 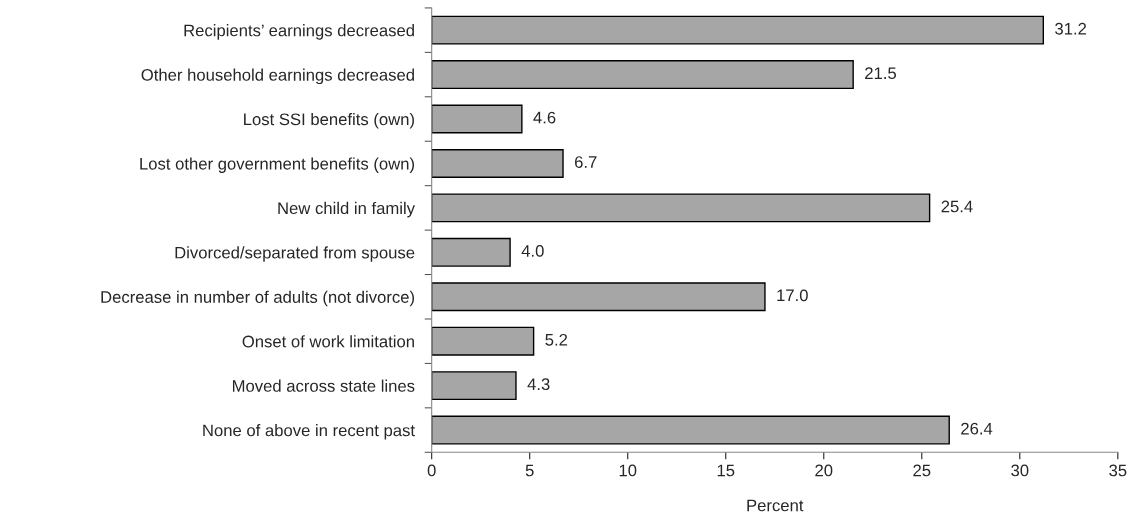 I want to click on y-tick-label: New child in family, so click(x=346, y=209).